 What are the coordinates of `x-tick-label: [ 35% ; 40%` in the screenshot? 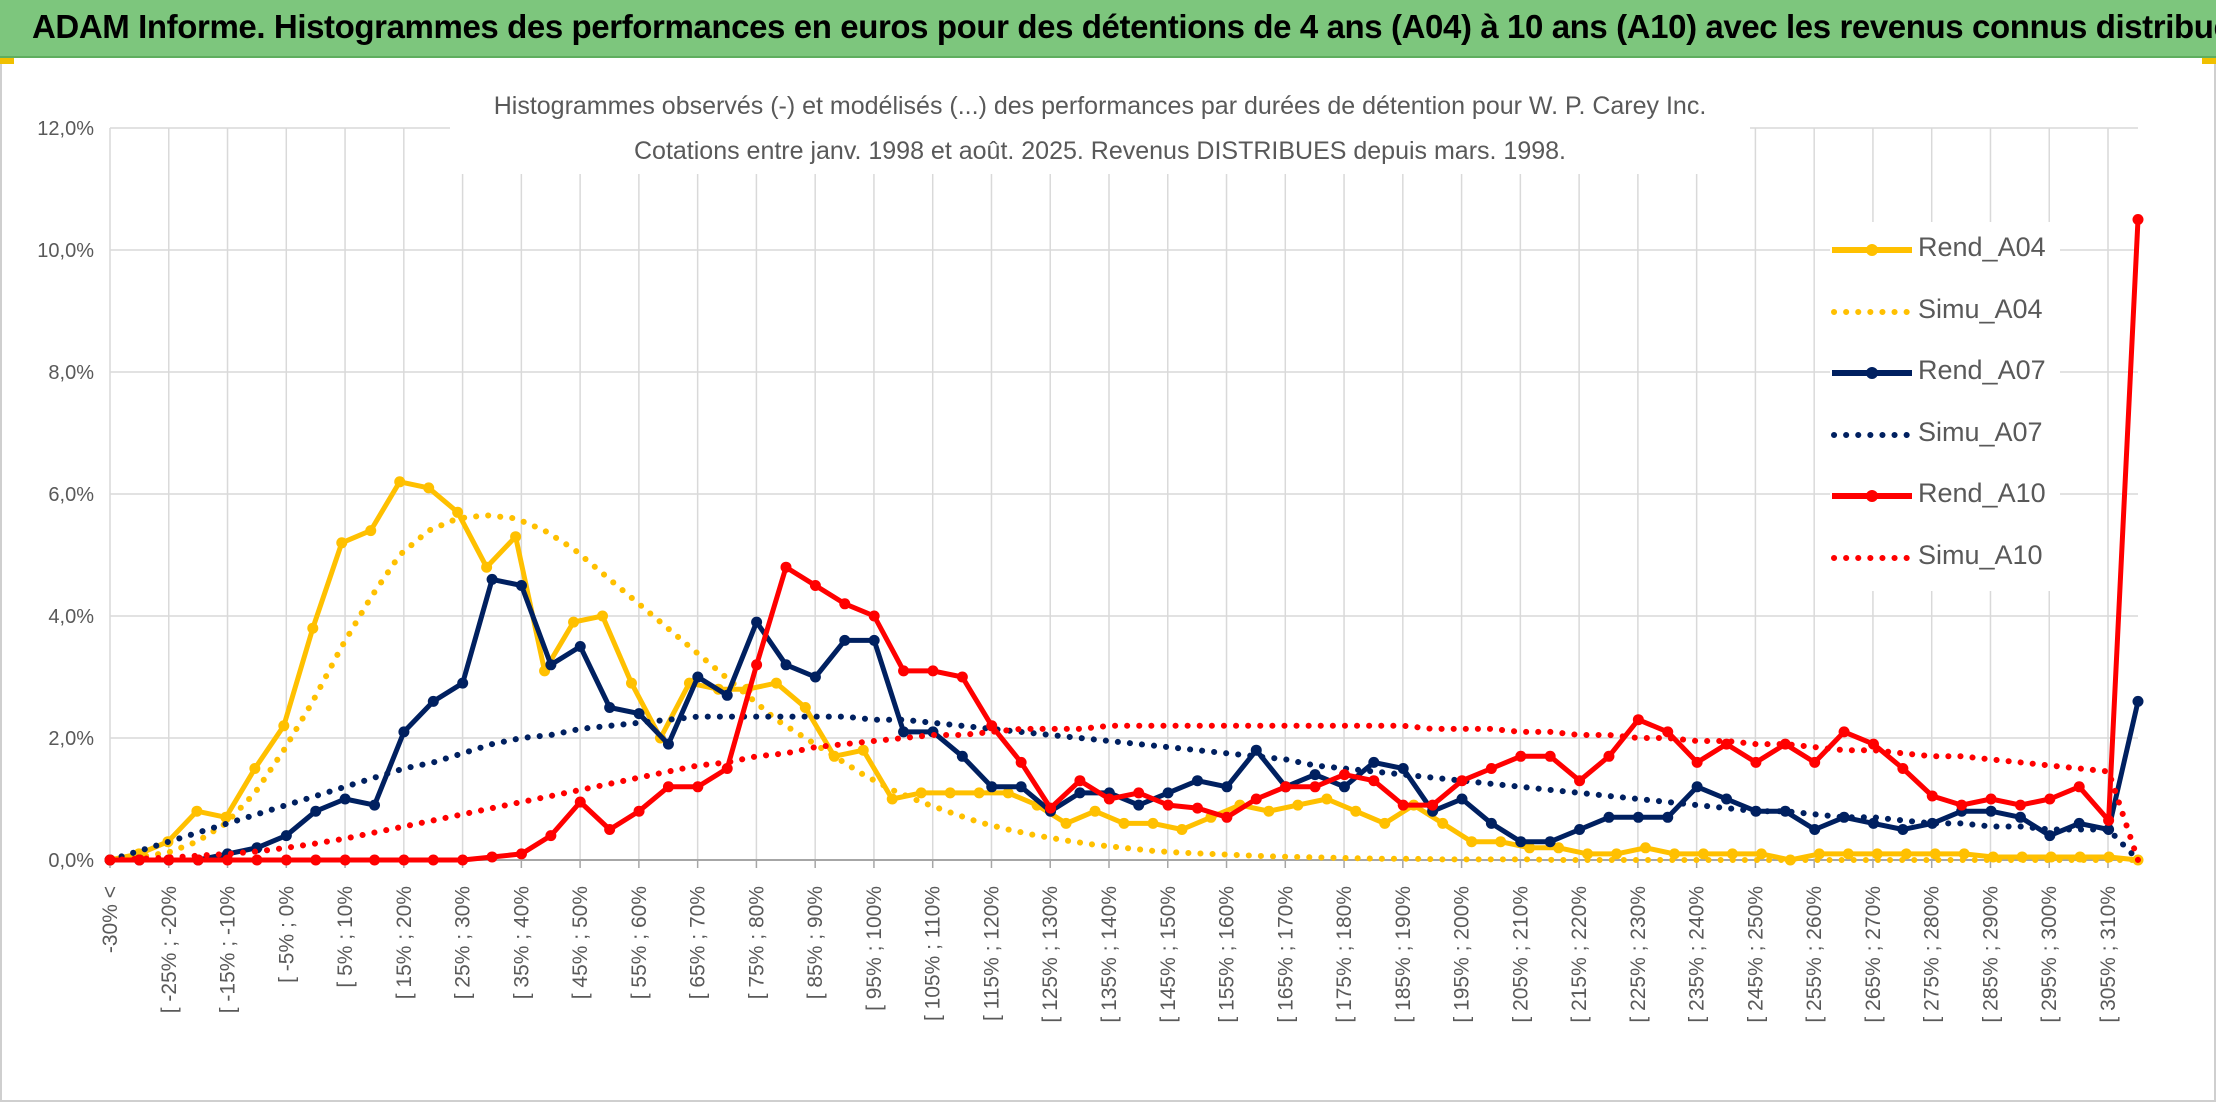 It's located at (521, 942).